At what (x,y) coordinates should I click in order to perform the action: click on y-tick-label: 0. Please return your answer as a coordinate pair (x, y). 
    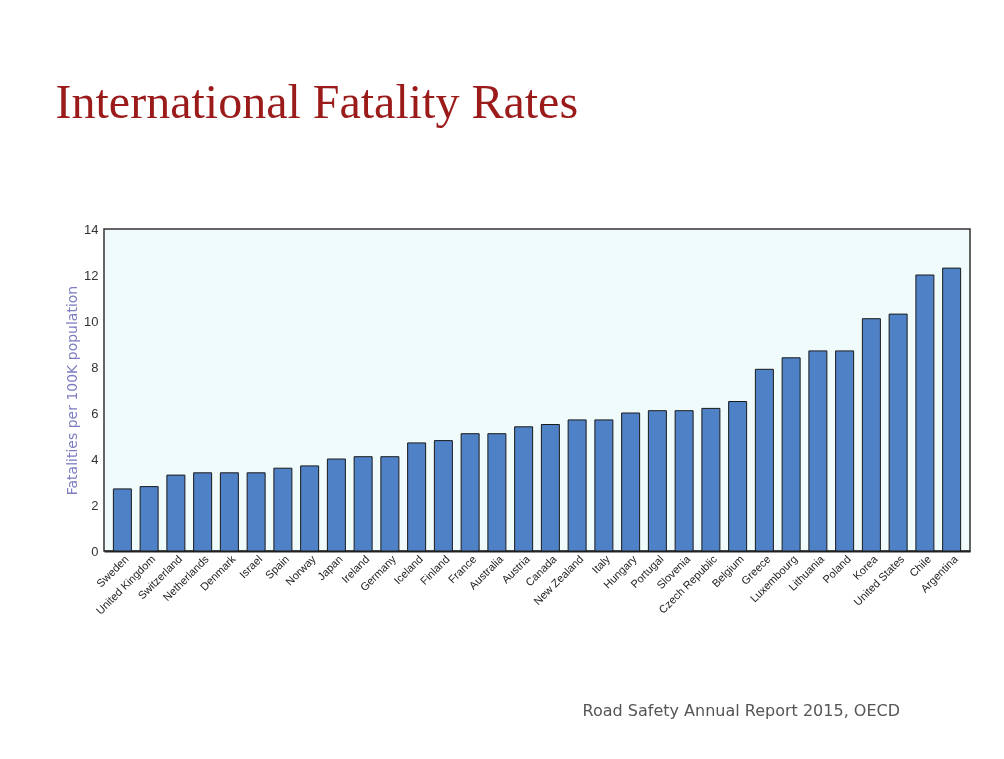
    Looking at the image, I should click on (95, 551).